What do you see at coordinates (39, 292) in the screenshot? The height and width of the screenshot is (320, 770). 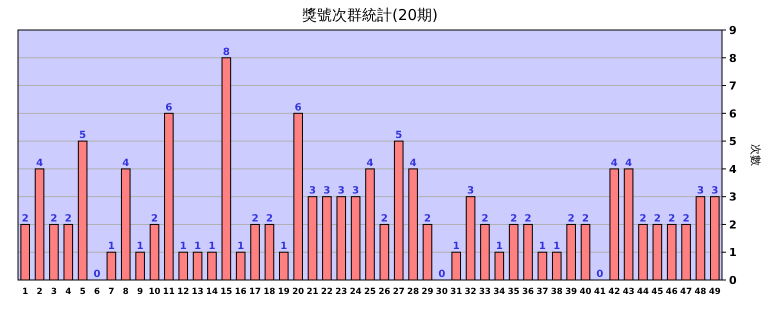 I see `x-tick-label: 2` at bounding box center [39, 292].